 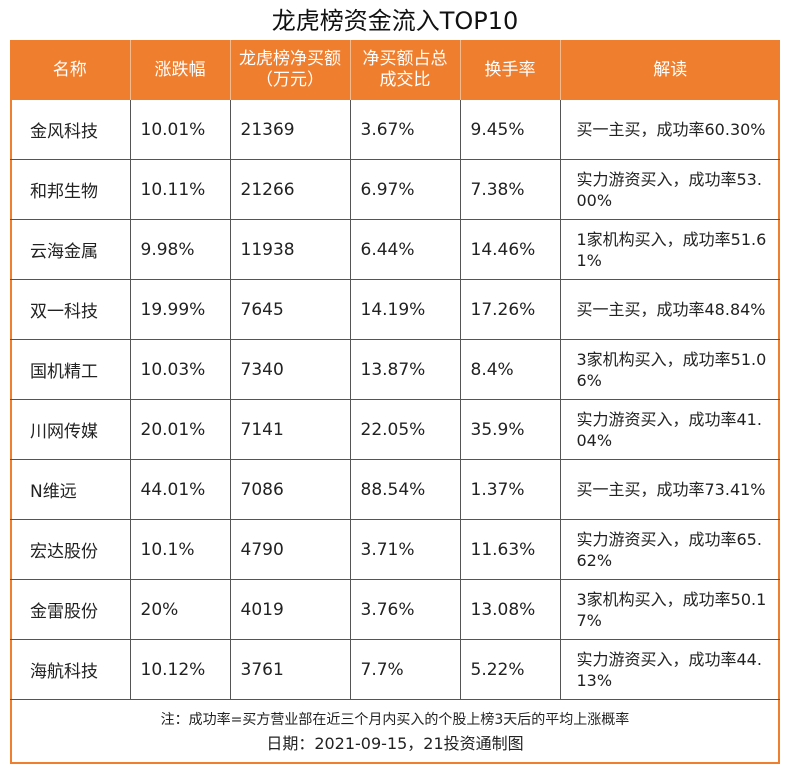 What do you see at coordinates (289, 309) in the screenshot?
I see `cell-net-buy: 7645` at bounding box center [289, 309].